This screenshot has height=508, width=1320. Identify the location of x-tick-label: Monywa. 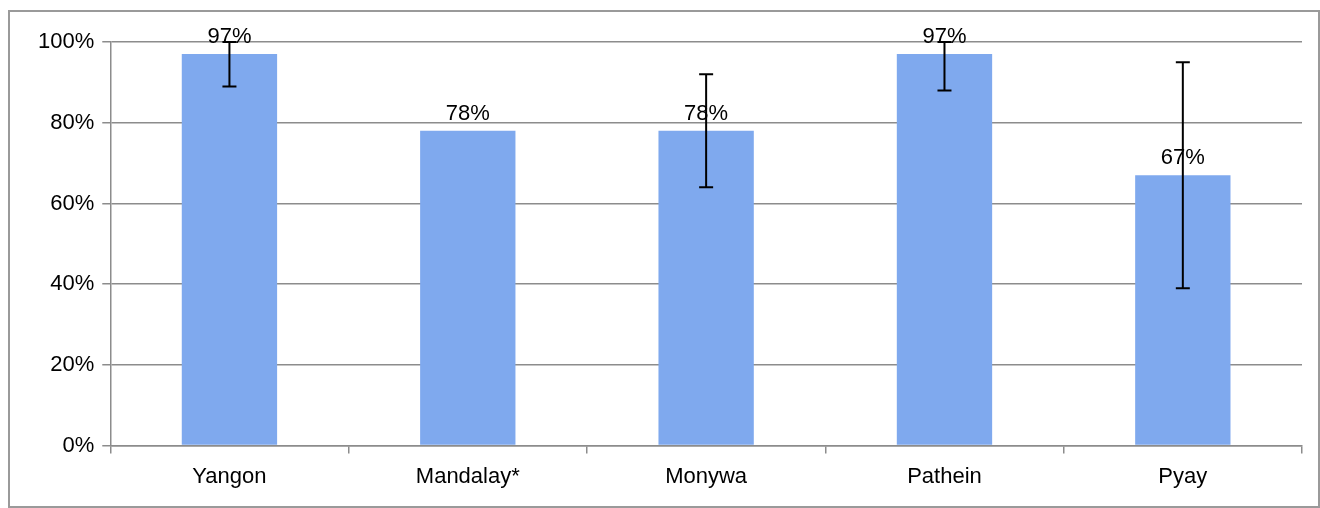
(706, 475).